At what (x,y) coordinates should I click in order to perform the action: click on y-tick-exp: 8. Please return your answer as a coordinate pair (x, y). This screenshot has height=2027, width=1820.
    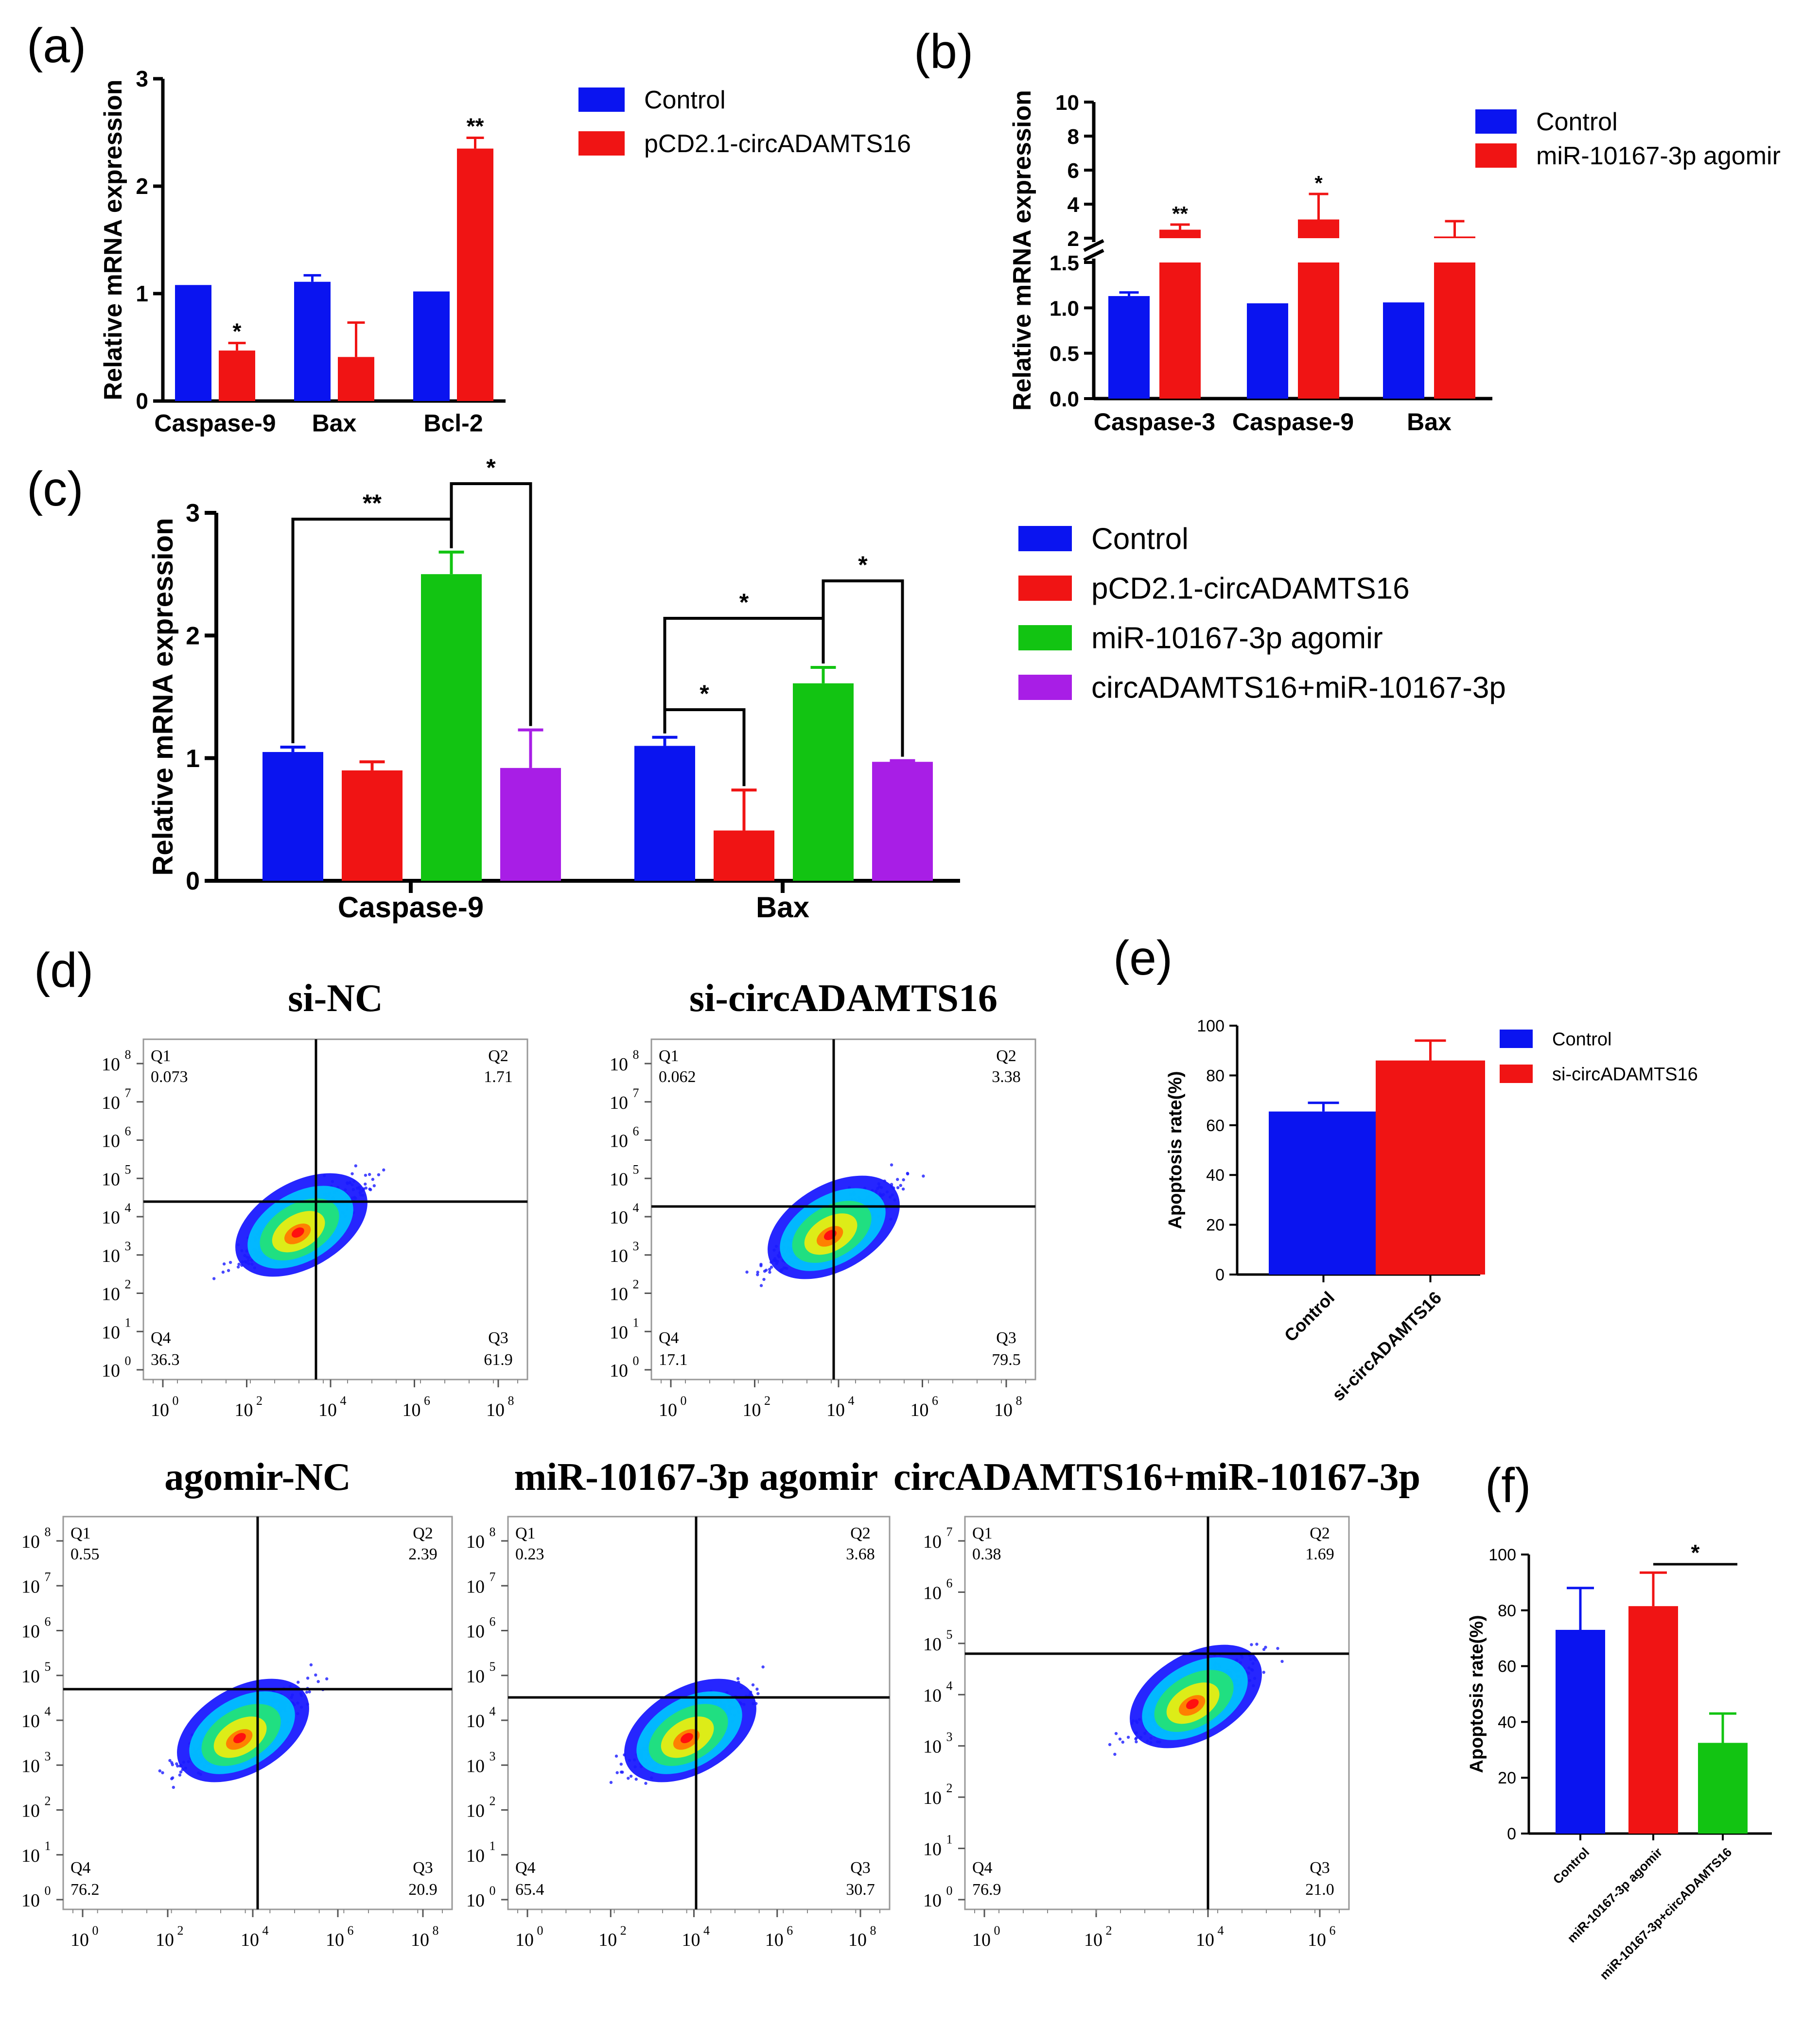
    Looking at the image, I should click on (128, 1055).